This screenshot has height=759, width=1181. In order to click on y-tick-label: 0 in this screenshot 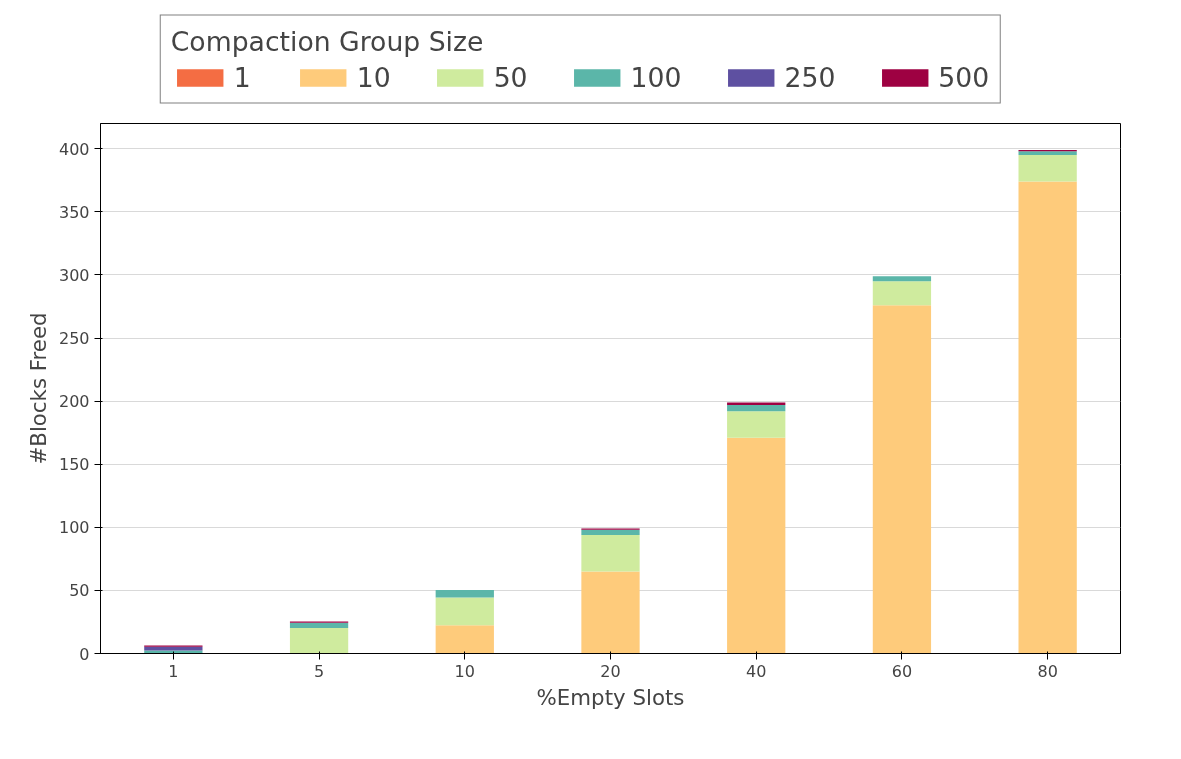, I will do `click(84, 654)`.